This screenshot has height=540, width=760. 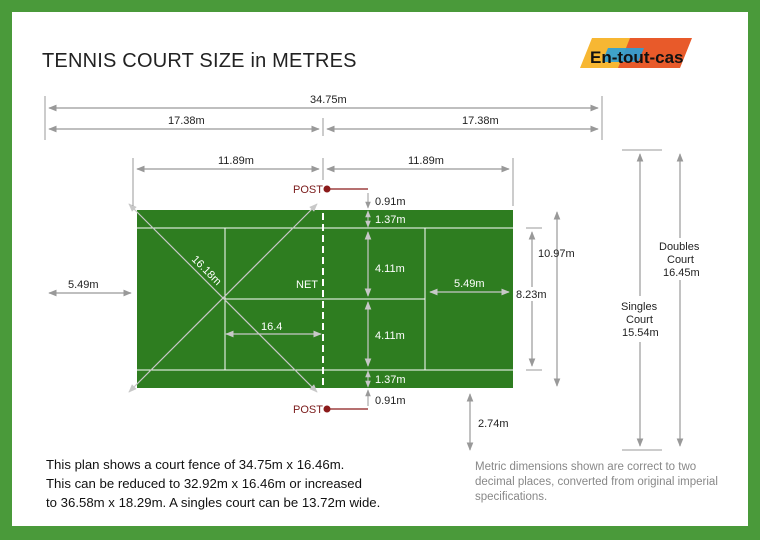 I want to click on half-court-left-label: 11.89m, so click(x=236, y=161).